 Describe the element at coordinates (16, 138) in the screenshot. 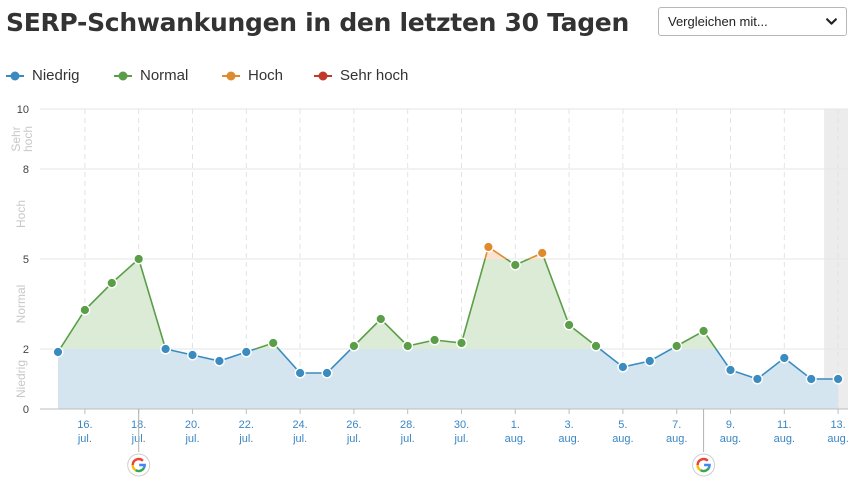

I see `y-band-label-line: Sehr` at that location.